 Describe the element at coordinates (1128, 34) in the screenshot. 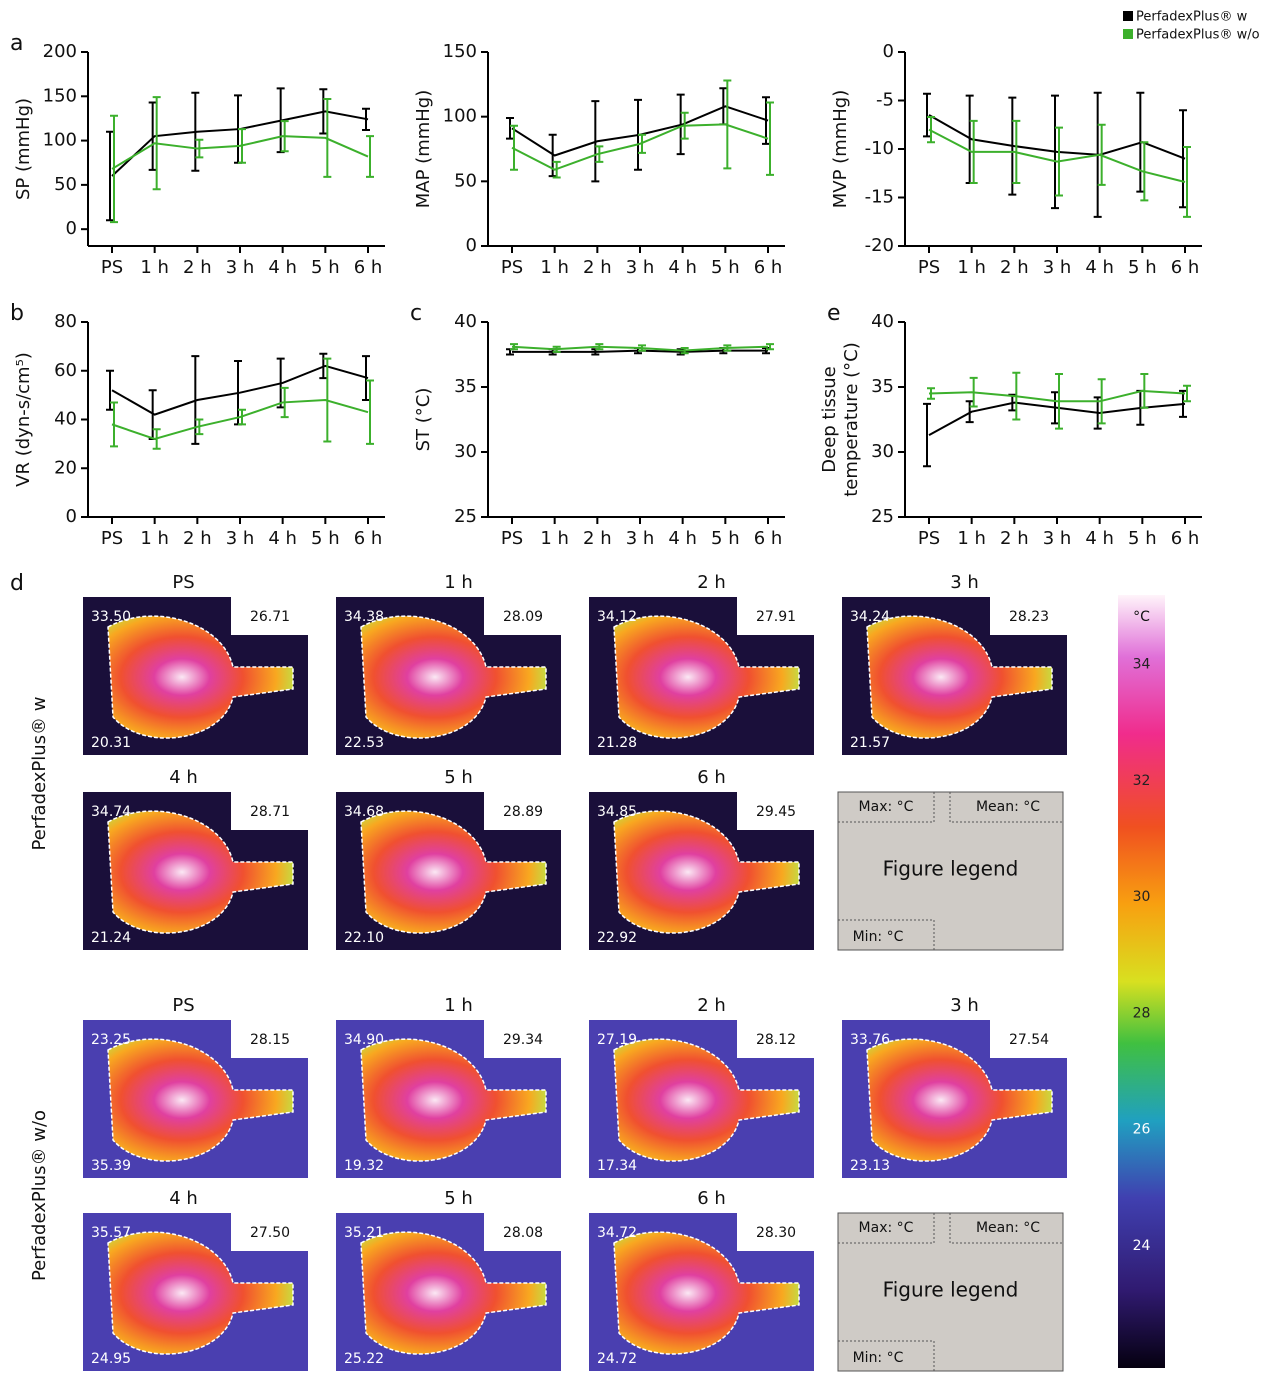

I see `legend-swatch` at that location.